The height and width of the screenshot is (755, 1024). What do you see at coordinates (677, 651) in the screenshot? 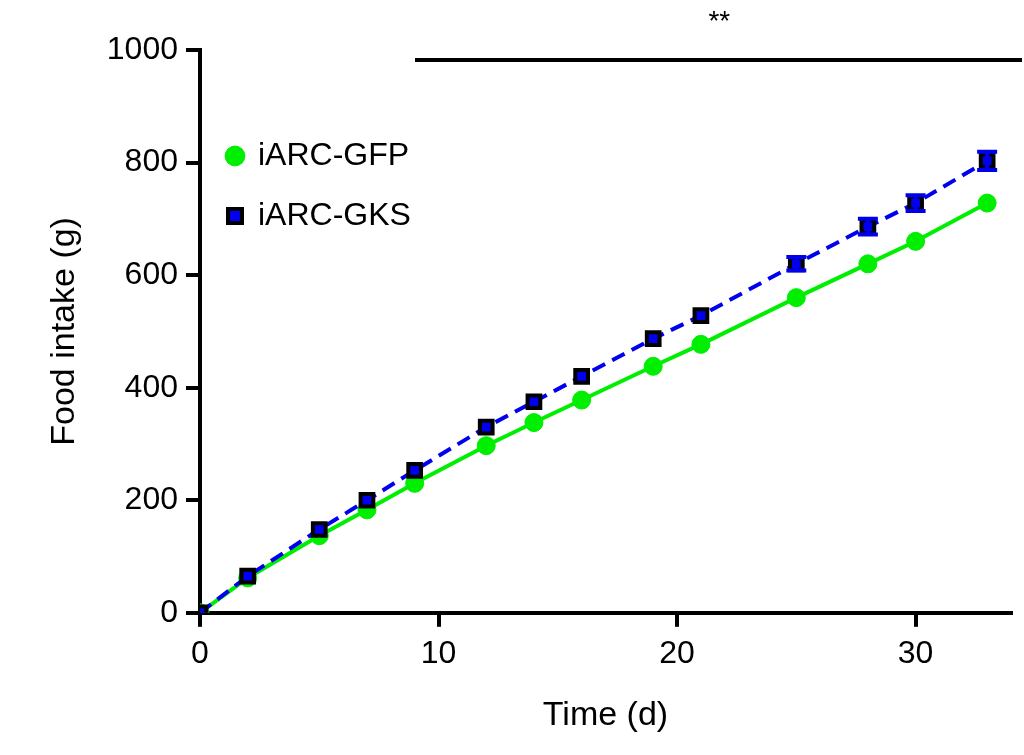
I see `x-tick-label: 20` at bounding box center [677, 651].